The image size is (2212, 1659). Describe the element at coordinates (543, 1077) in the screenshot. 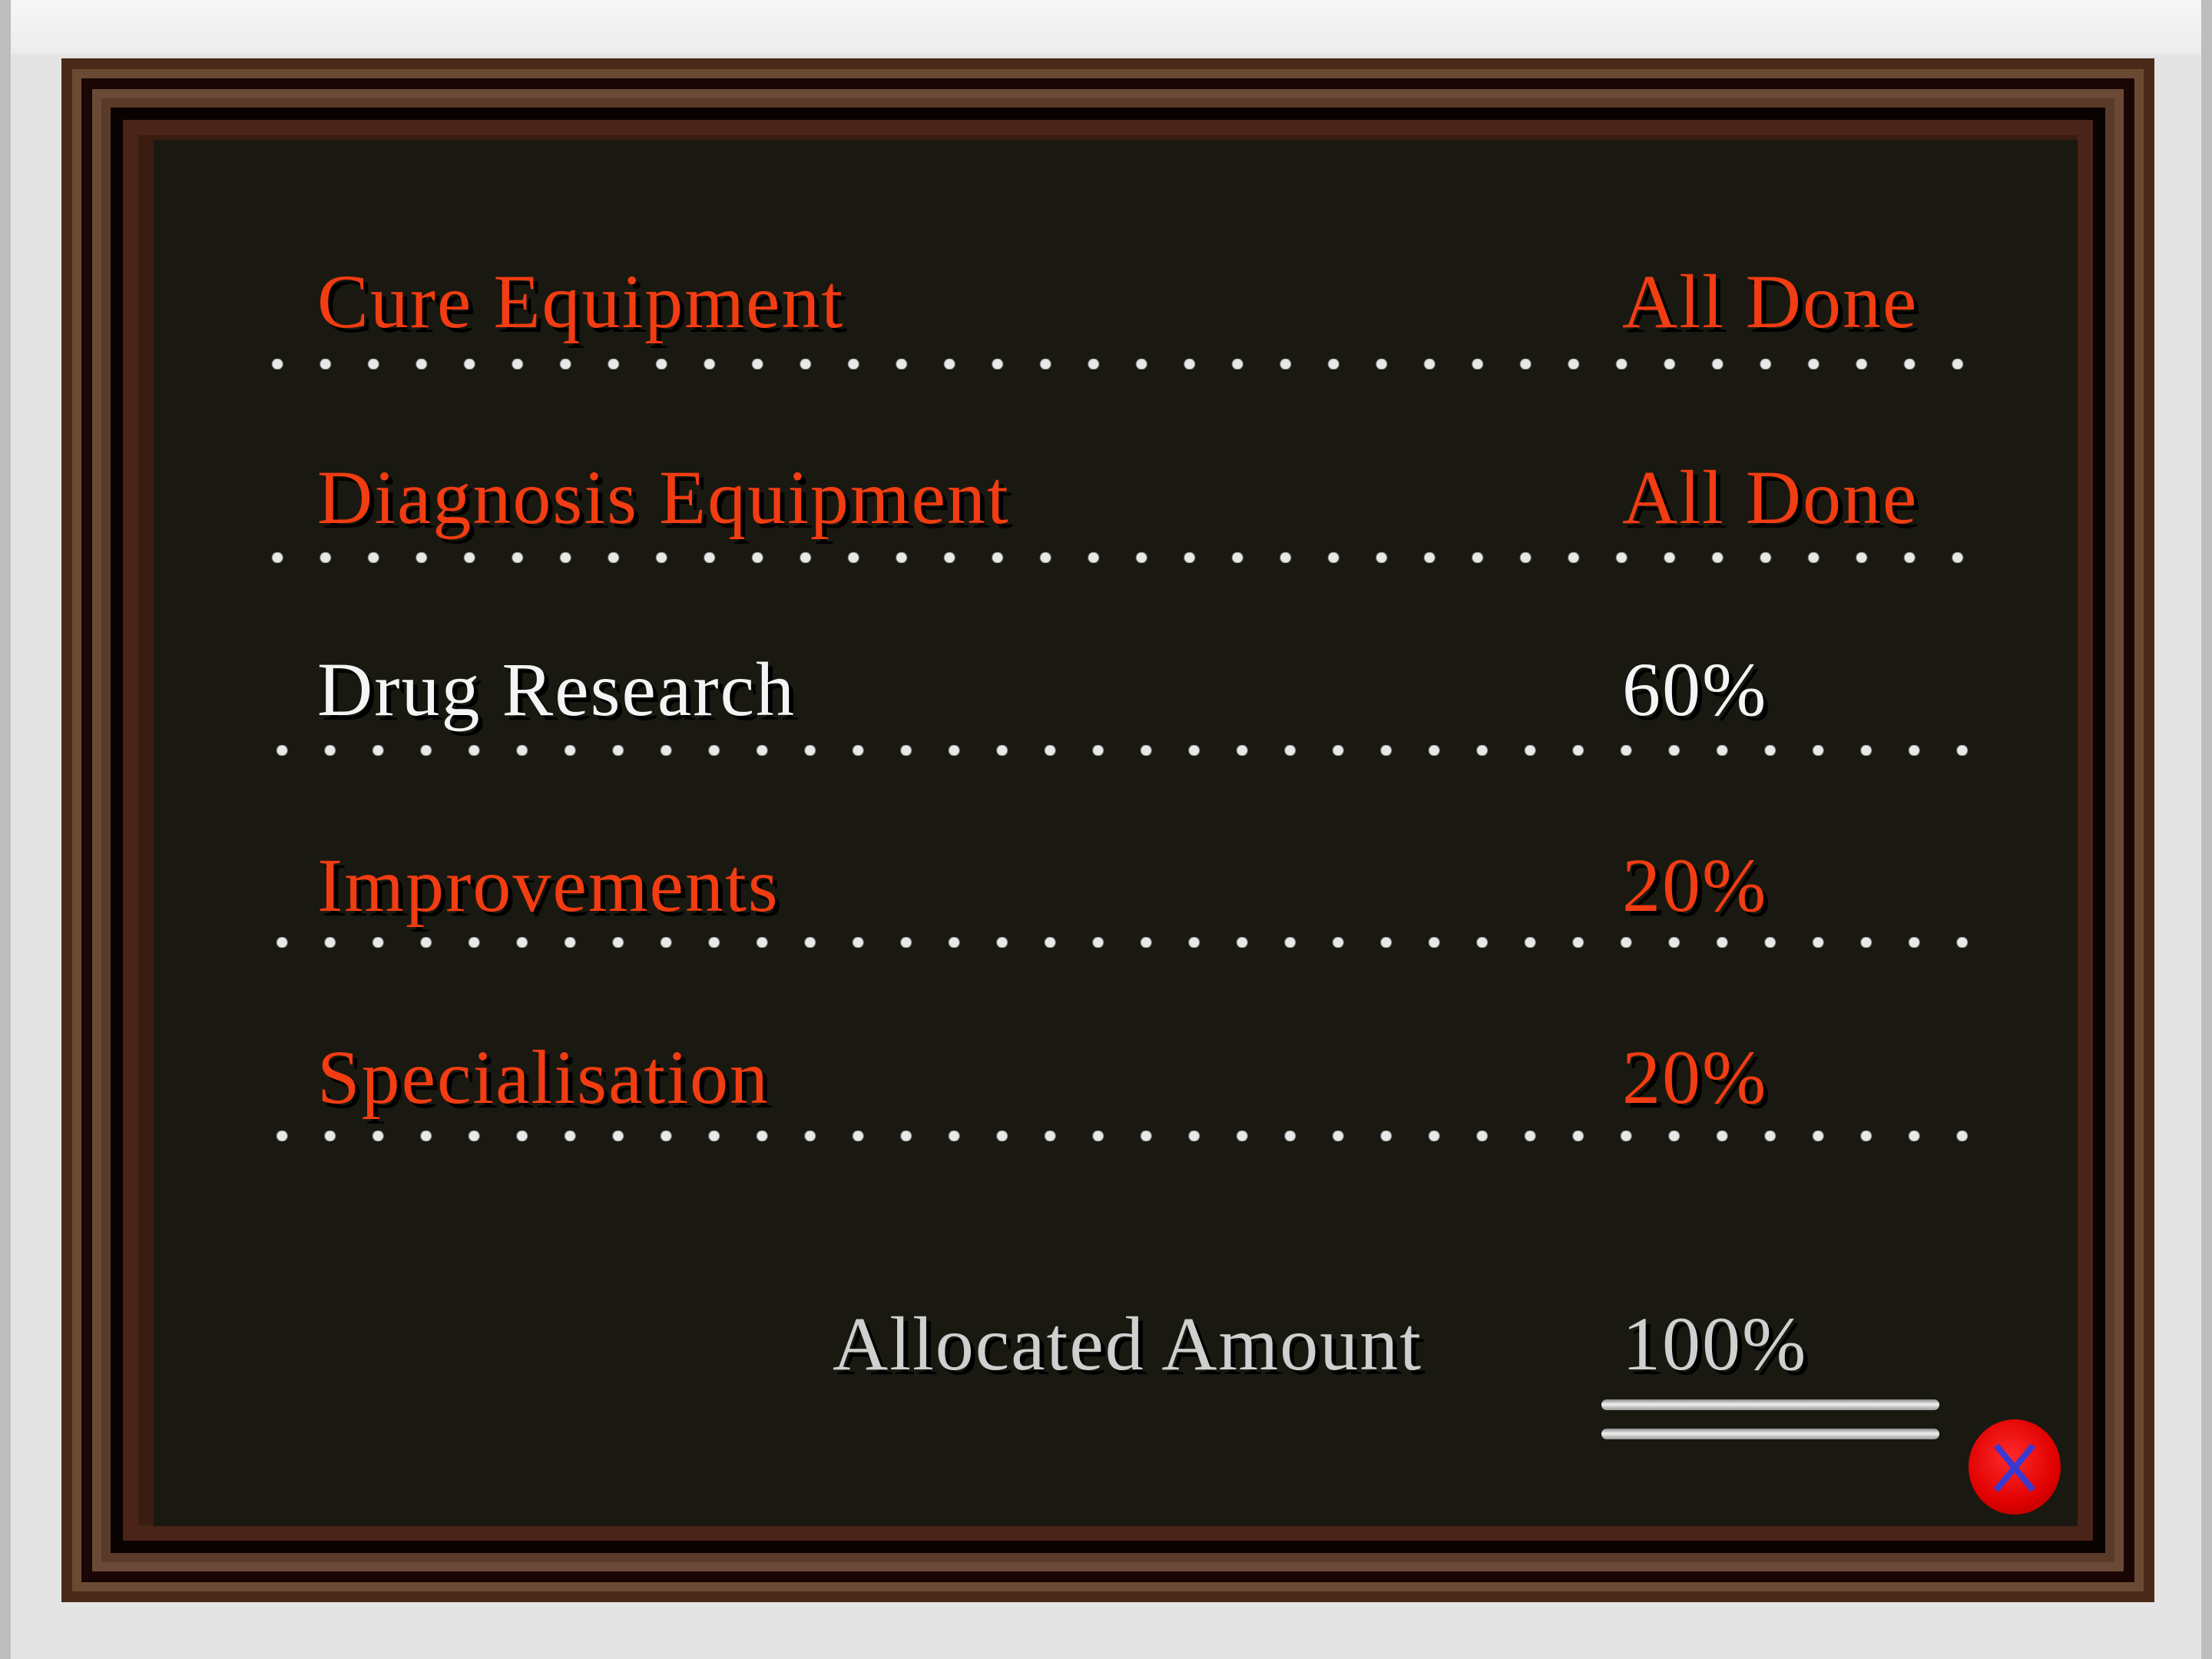

I see `row-label: Specialisation` at that location.